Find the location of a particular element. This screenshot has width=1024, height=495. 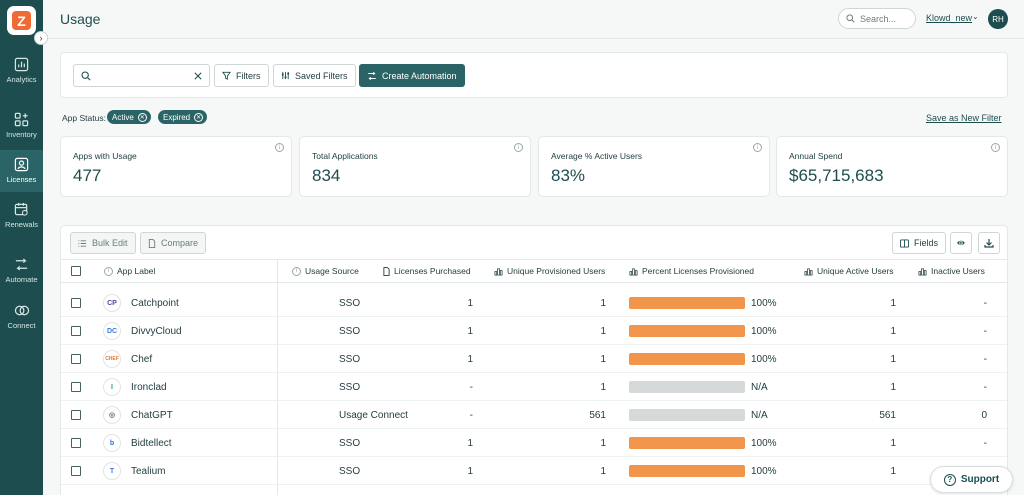

status-pill-active: Active ✕ is located at coordinates (129, 117).